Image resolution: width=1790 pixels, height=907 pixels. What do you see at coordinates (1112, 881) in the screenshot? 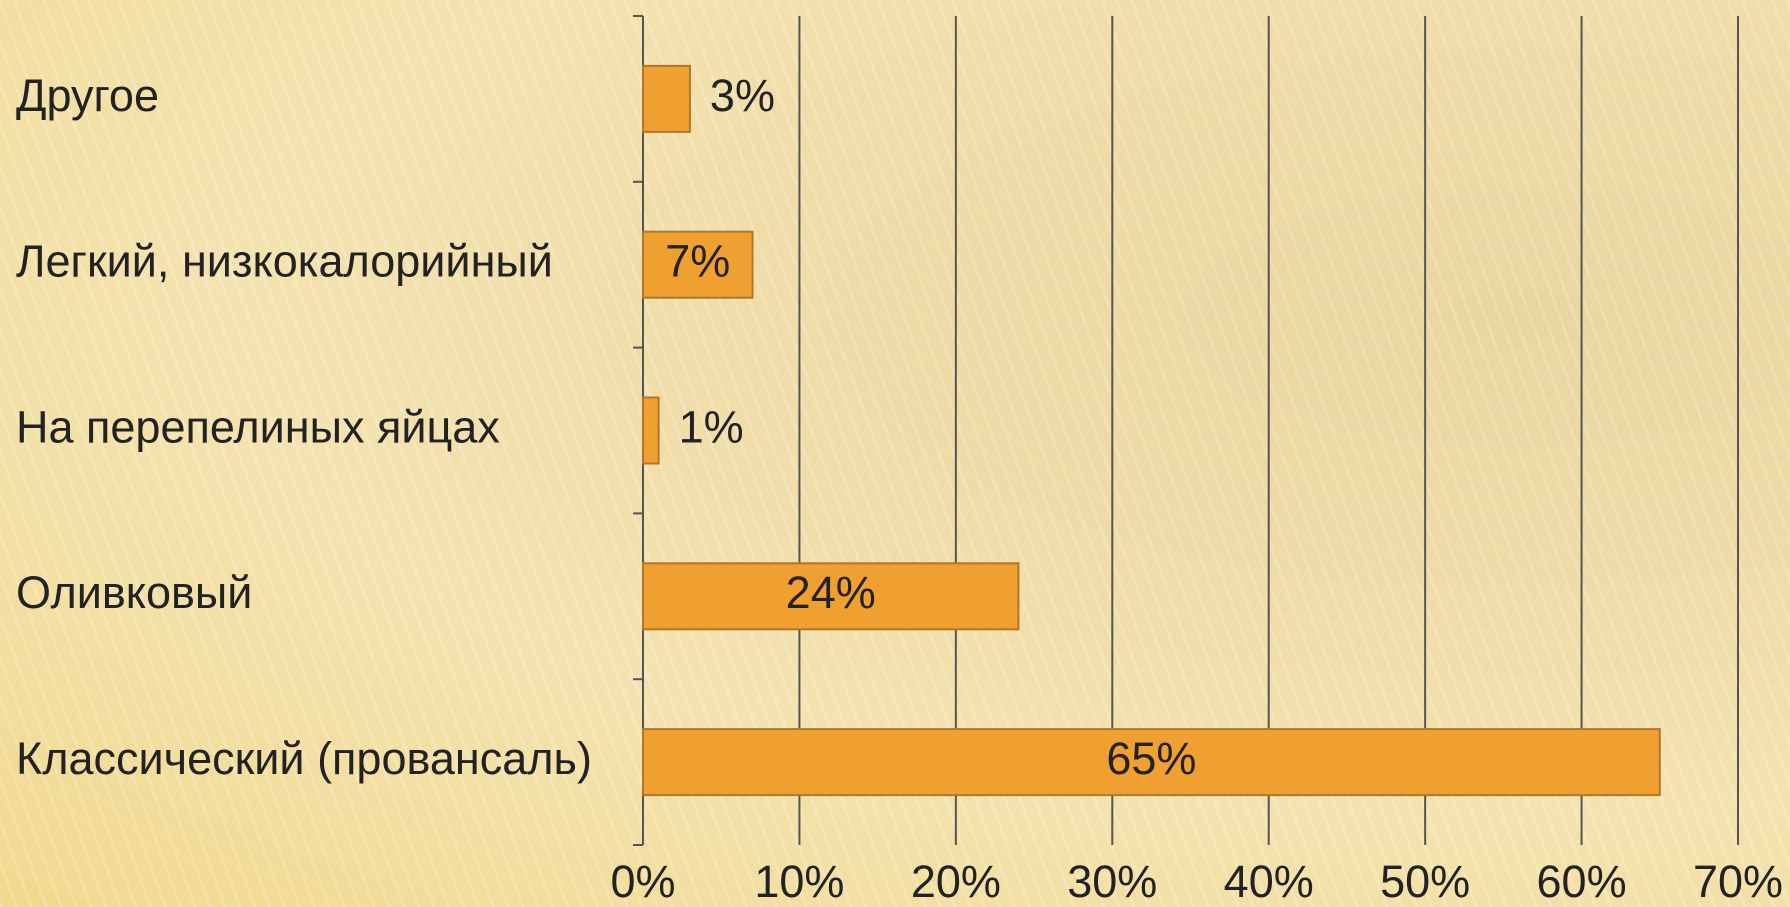
I see `x-tick-label: 30%` at bounding box center [1112, 881].